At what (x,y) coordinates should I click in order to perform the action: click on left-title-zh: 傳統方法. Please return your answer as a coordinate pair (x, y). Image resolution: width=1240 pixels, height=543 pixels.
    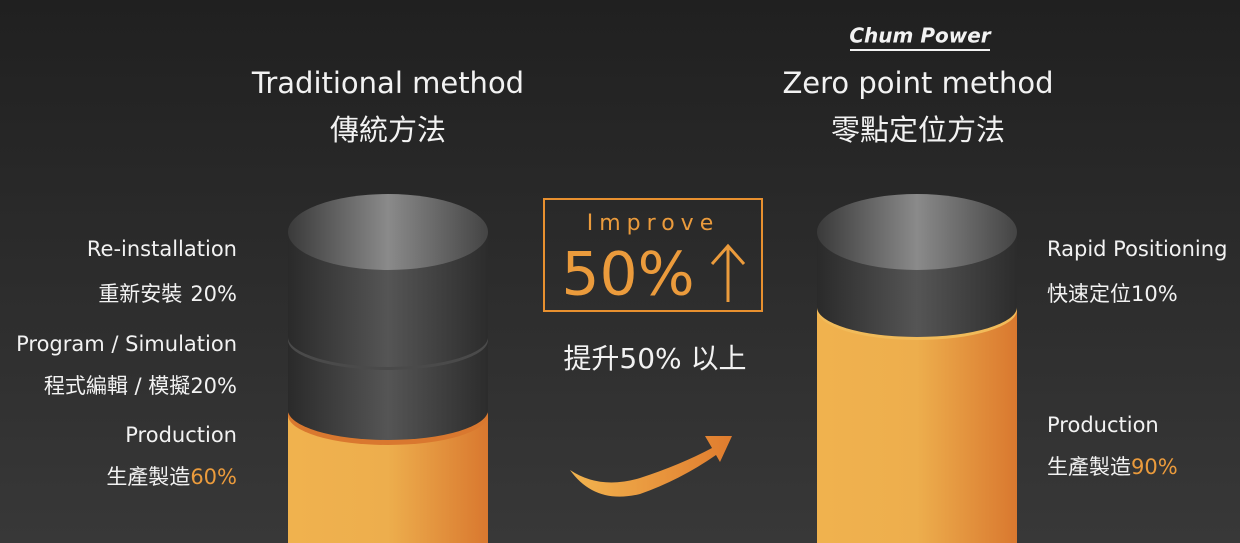
    Looking at the image, I should click on (388, 130).